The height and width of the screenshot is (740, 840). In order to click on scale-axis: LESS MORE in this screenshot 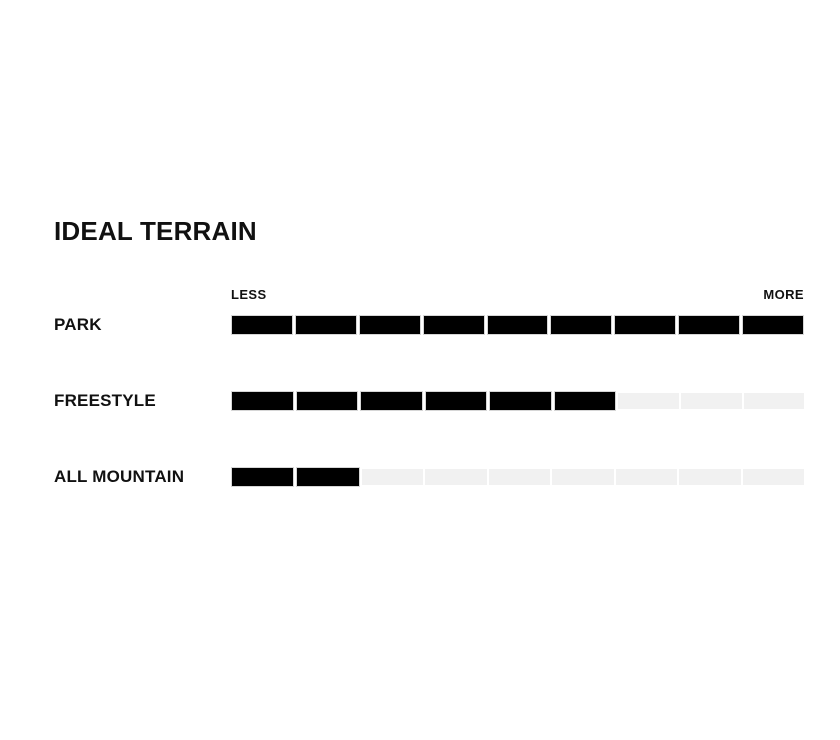, I will do `click(517, 295)`.